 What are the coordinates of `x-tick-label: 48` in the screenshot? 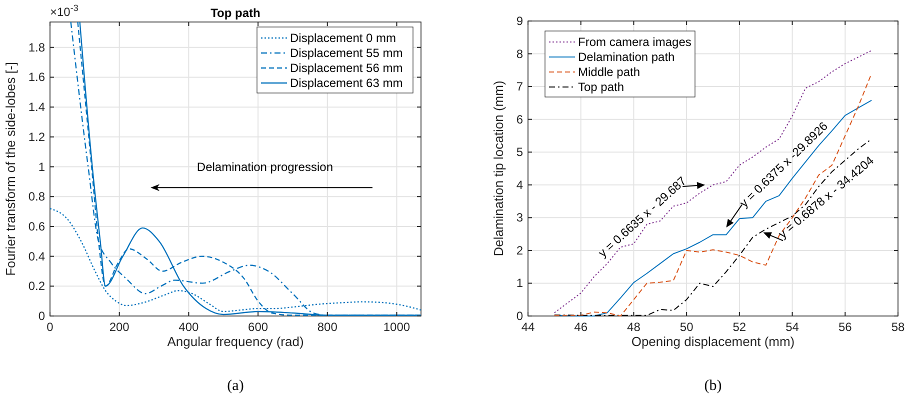 It's located at (634, 327).